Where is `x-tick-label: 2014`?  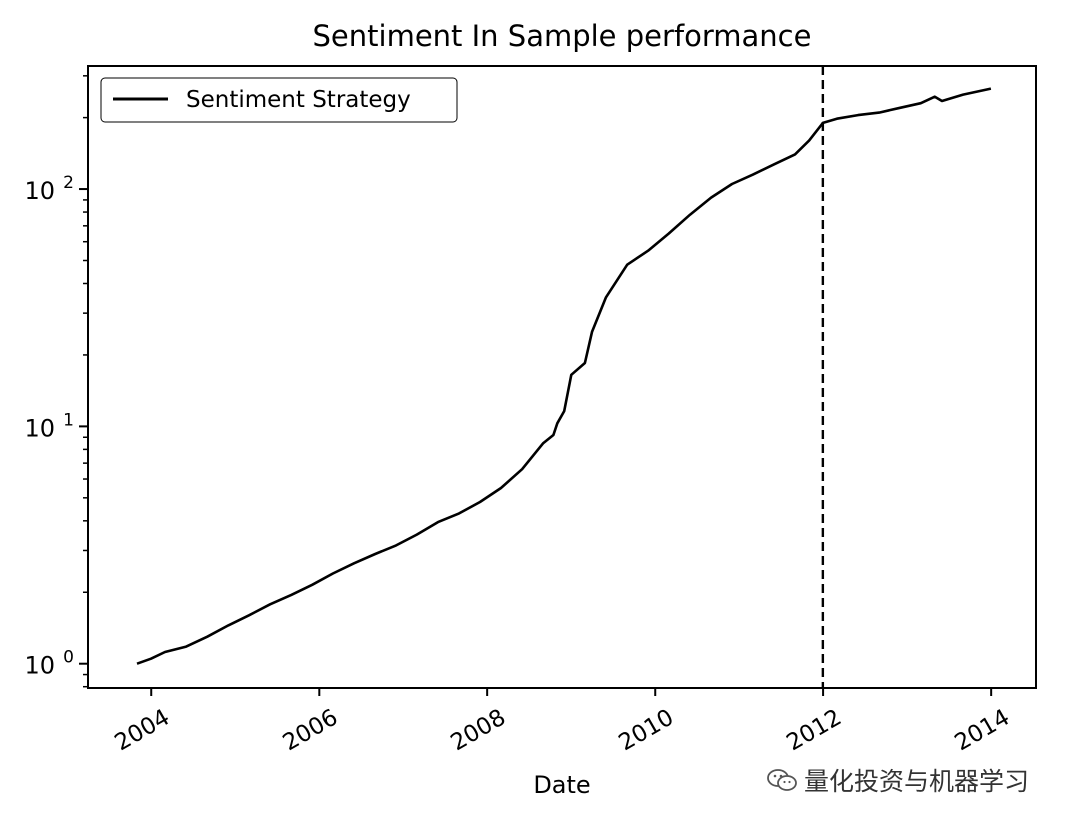 x-tick-label: 2014 is located at coordinates (982, 731).